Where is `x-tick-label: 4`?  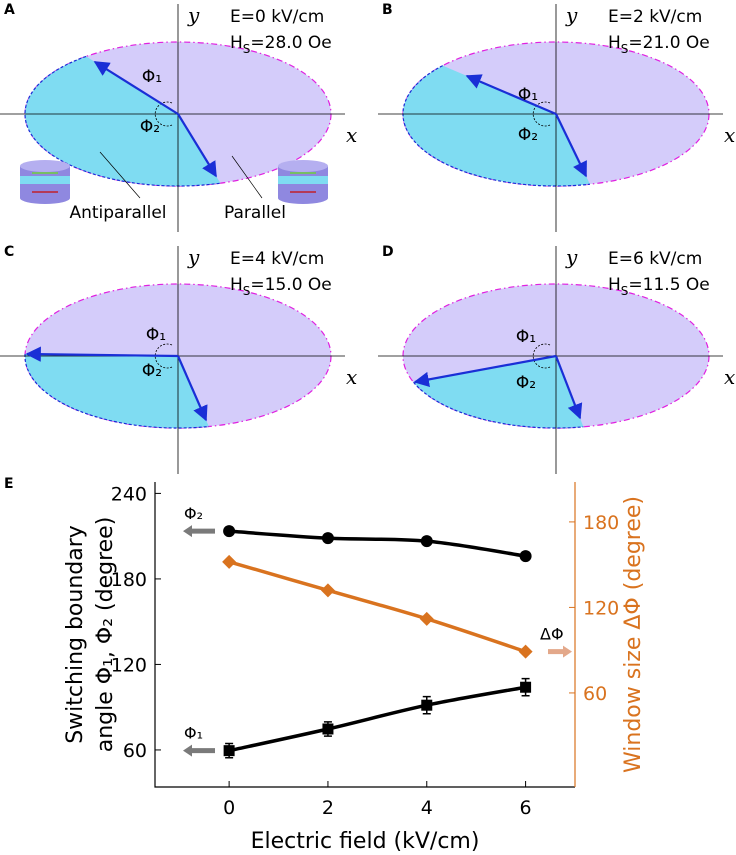 x-tick-label: 4 is located at coordinates (427, 808).